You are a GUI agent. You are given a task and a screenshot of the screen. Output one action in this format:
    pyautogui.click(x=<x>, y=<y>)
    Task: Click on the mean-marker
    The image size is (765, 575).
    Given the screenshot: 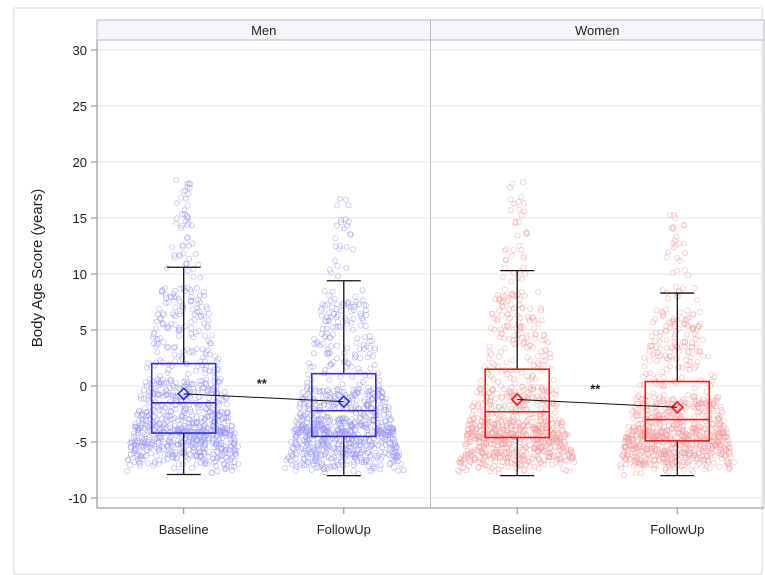 What is the action you would take?
    pyautogui.click(x=344, y=402)
    